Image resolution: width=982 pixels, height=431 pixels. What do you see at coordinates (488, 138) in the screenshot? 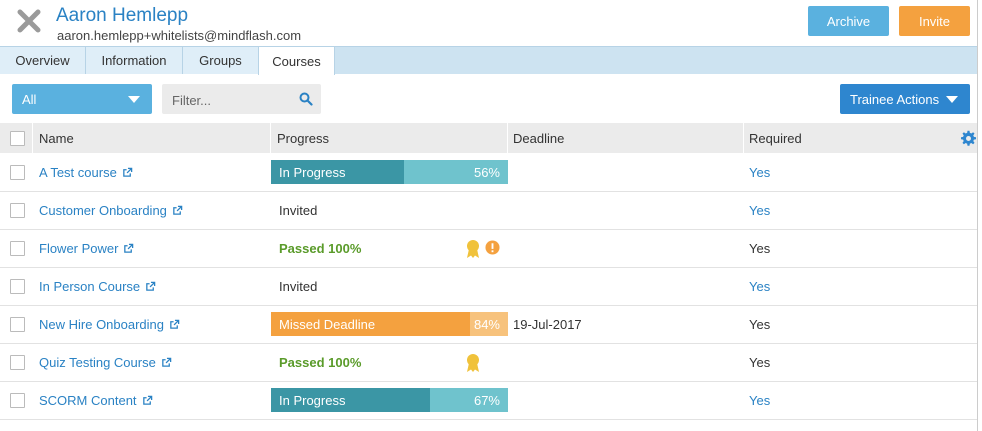
I see `table-header: Name Progress Deadline Required` at bounding box center [488, 138].